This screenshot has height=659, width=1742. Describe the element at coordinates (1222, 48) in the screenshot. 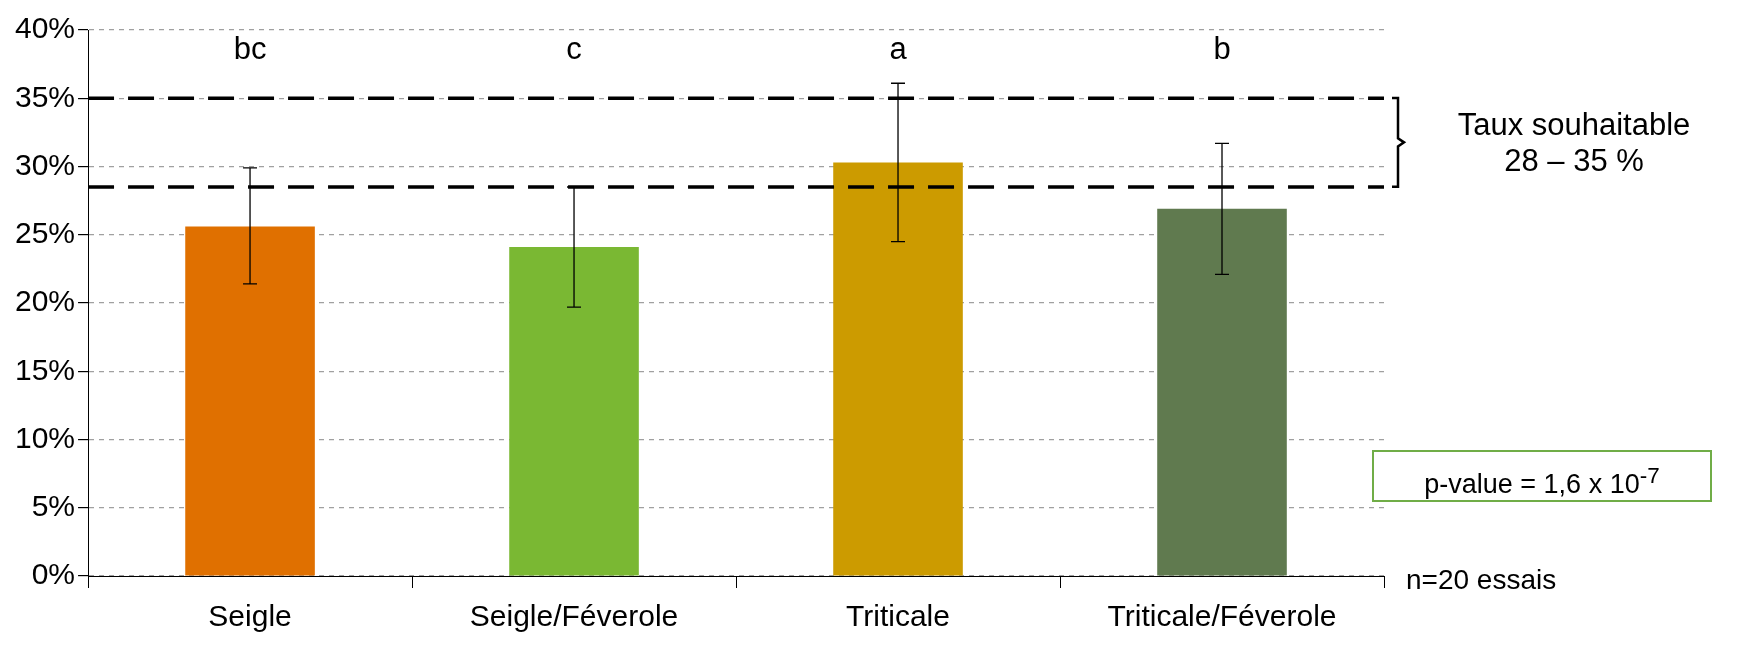

I see `annotation: b` at that location.